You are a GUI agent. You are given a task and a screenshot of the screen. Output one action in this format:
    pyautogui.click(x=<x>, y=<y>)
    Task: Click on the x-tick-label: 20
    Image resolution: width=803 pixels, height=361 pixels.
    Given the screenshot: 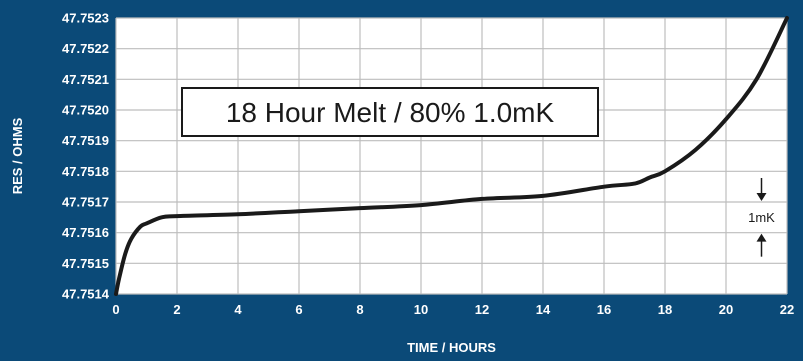 What is the action you would take?
    pyautogui.click(x=726, y=309)
    